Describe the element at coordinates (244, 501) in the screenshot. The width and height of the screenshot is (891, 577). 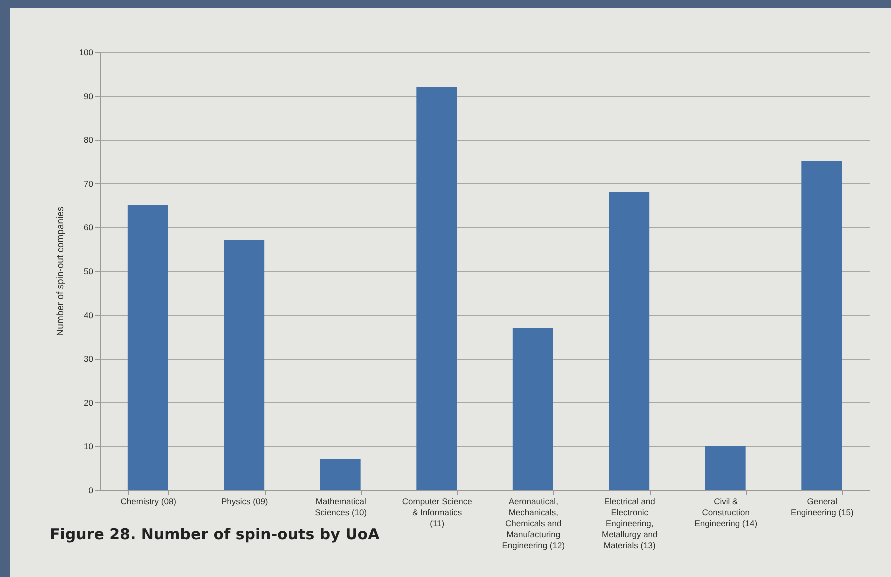
I see `x-tick-label: Physics (09)` at that location.